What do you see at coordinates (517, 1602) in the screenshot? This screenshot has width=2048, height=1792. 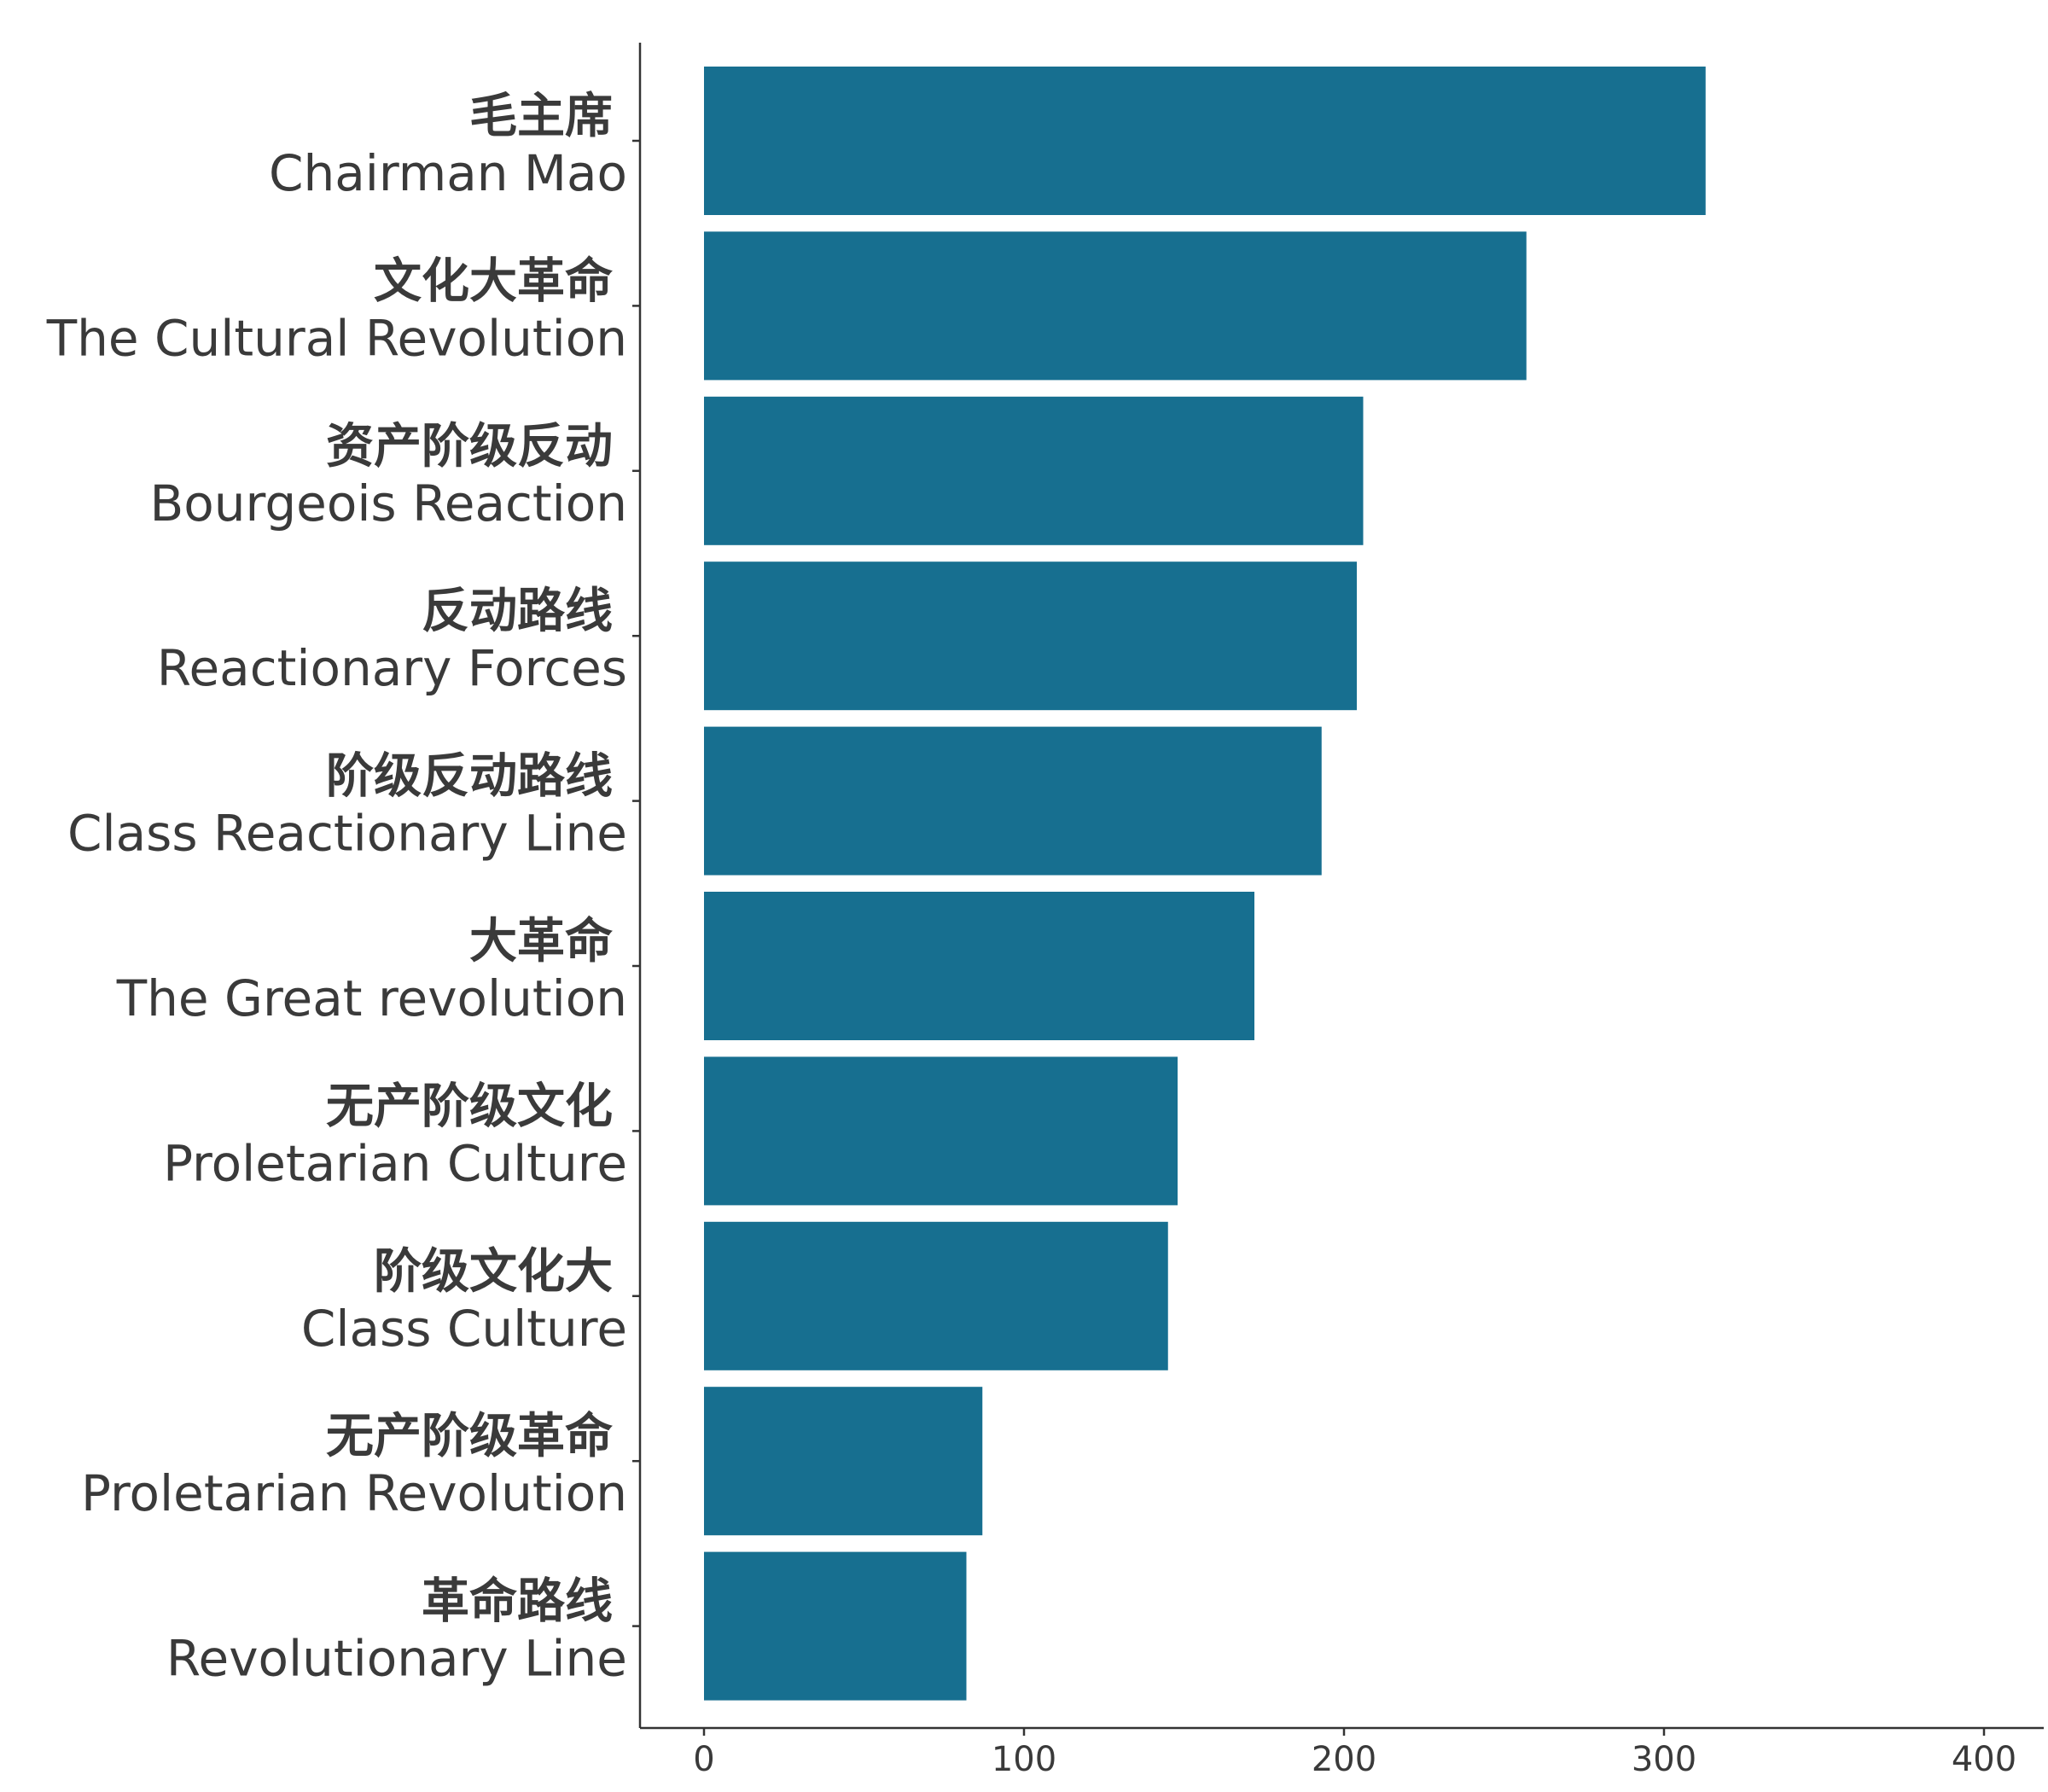 I see `y-tick-label-cn-10: 革命路线` at bounding box center [517, 1602].